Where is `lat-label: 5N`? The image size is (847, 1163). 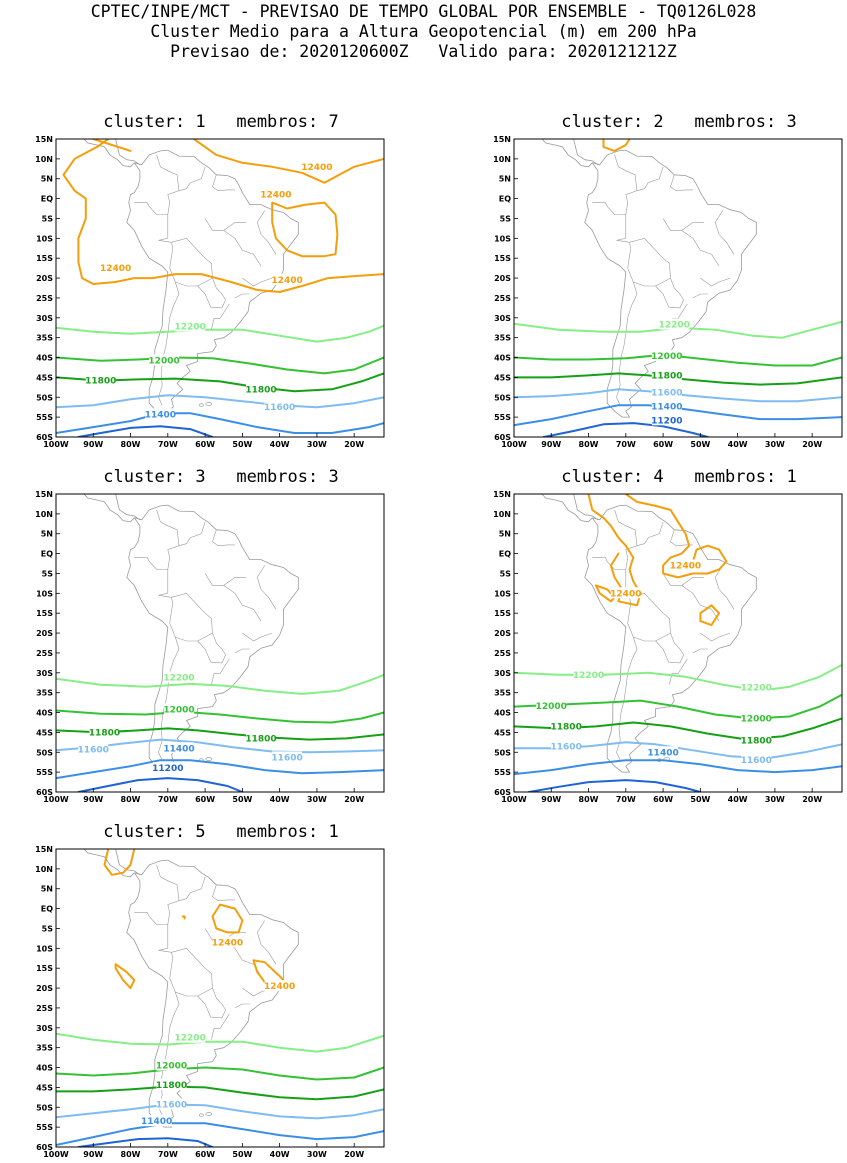 lat-label: 5N is located at coordinates (47, 889).